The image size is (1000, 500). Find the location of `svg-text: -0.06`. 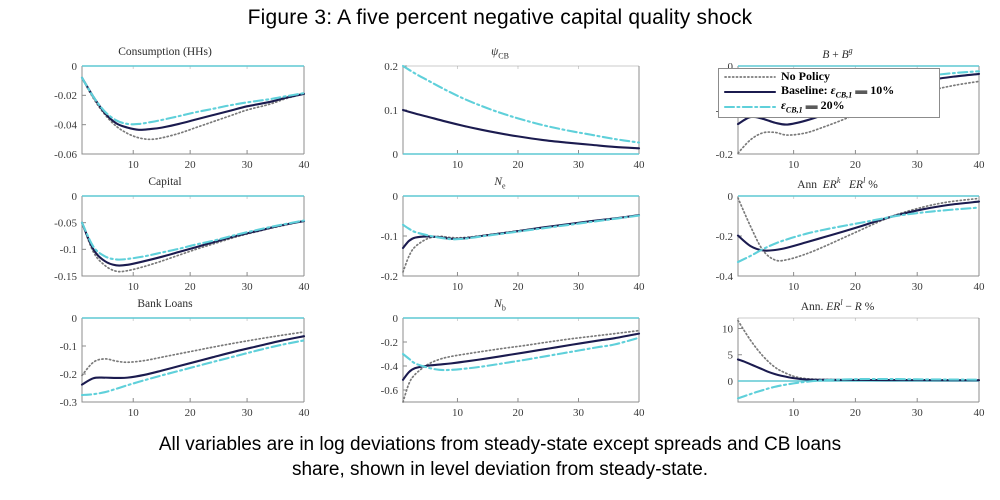

svg-text: -0.06 is located at coordinates (65, 155).